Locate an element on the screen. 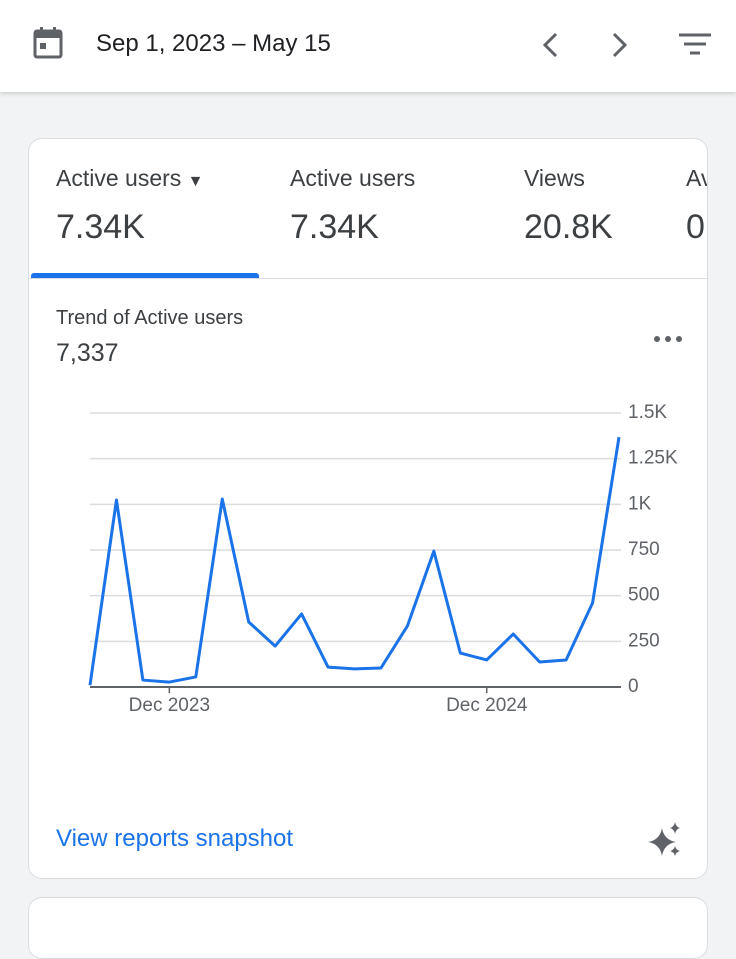  tab: Av 0 is located at coordinates (696, 206).